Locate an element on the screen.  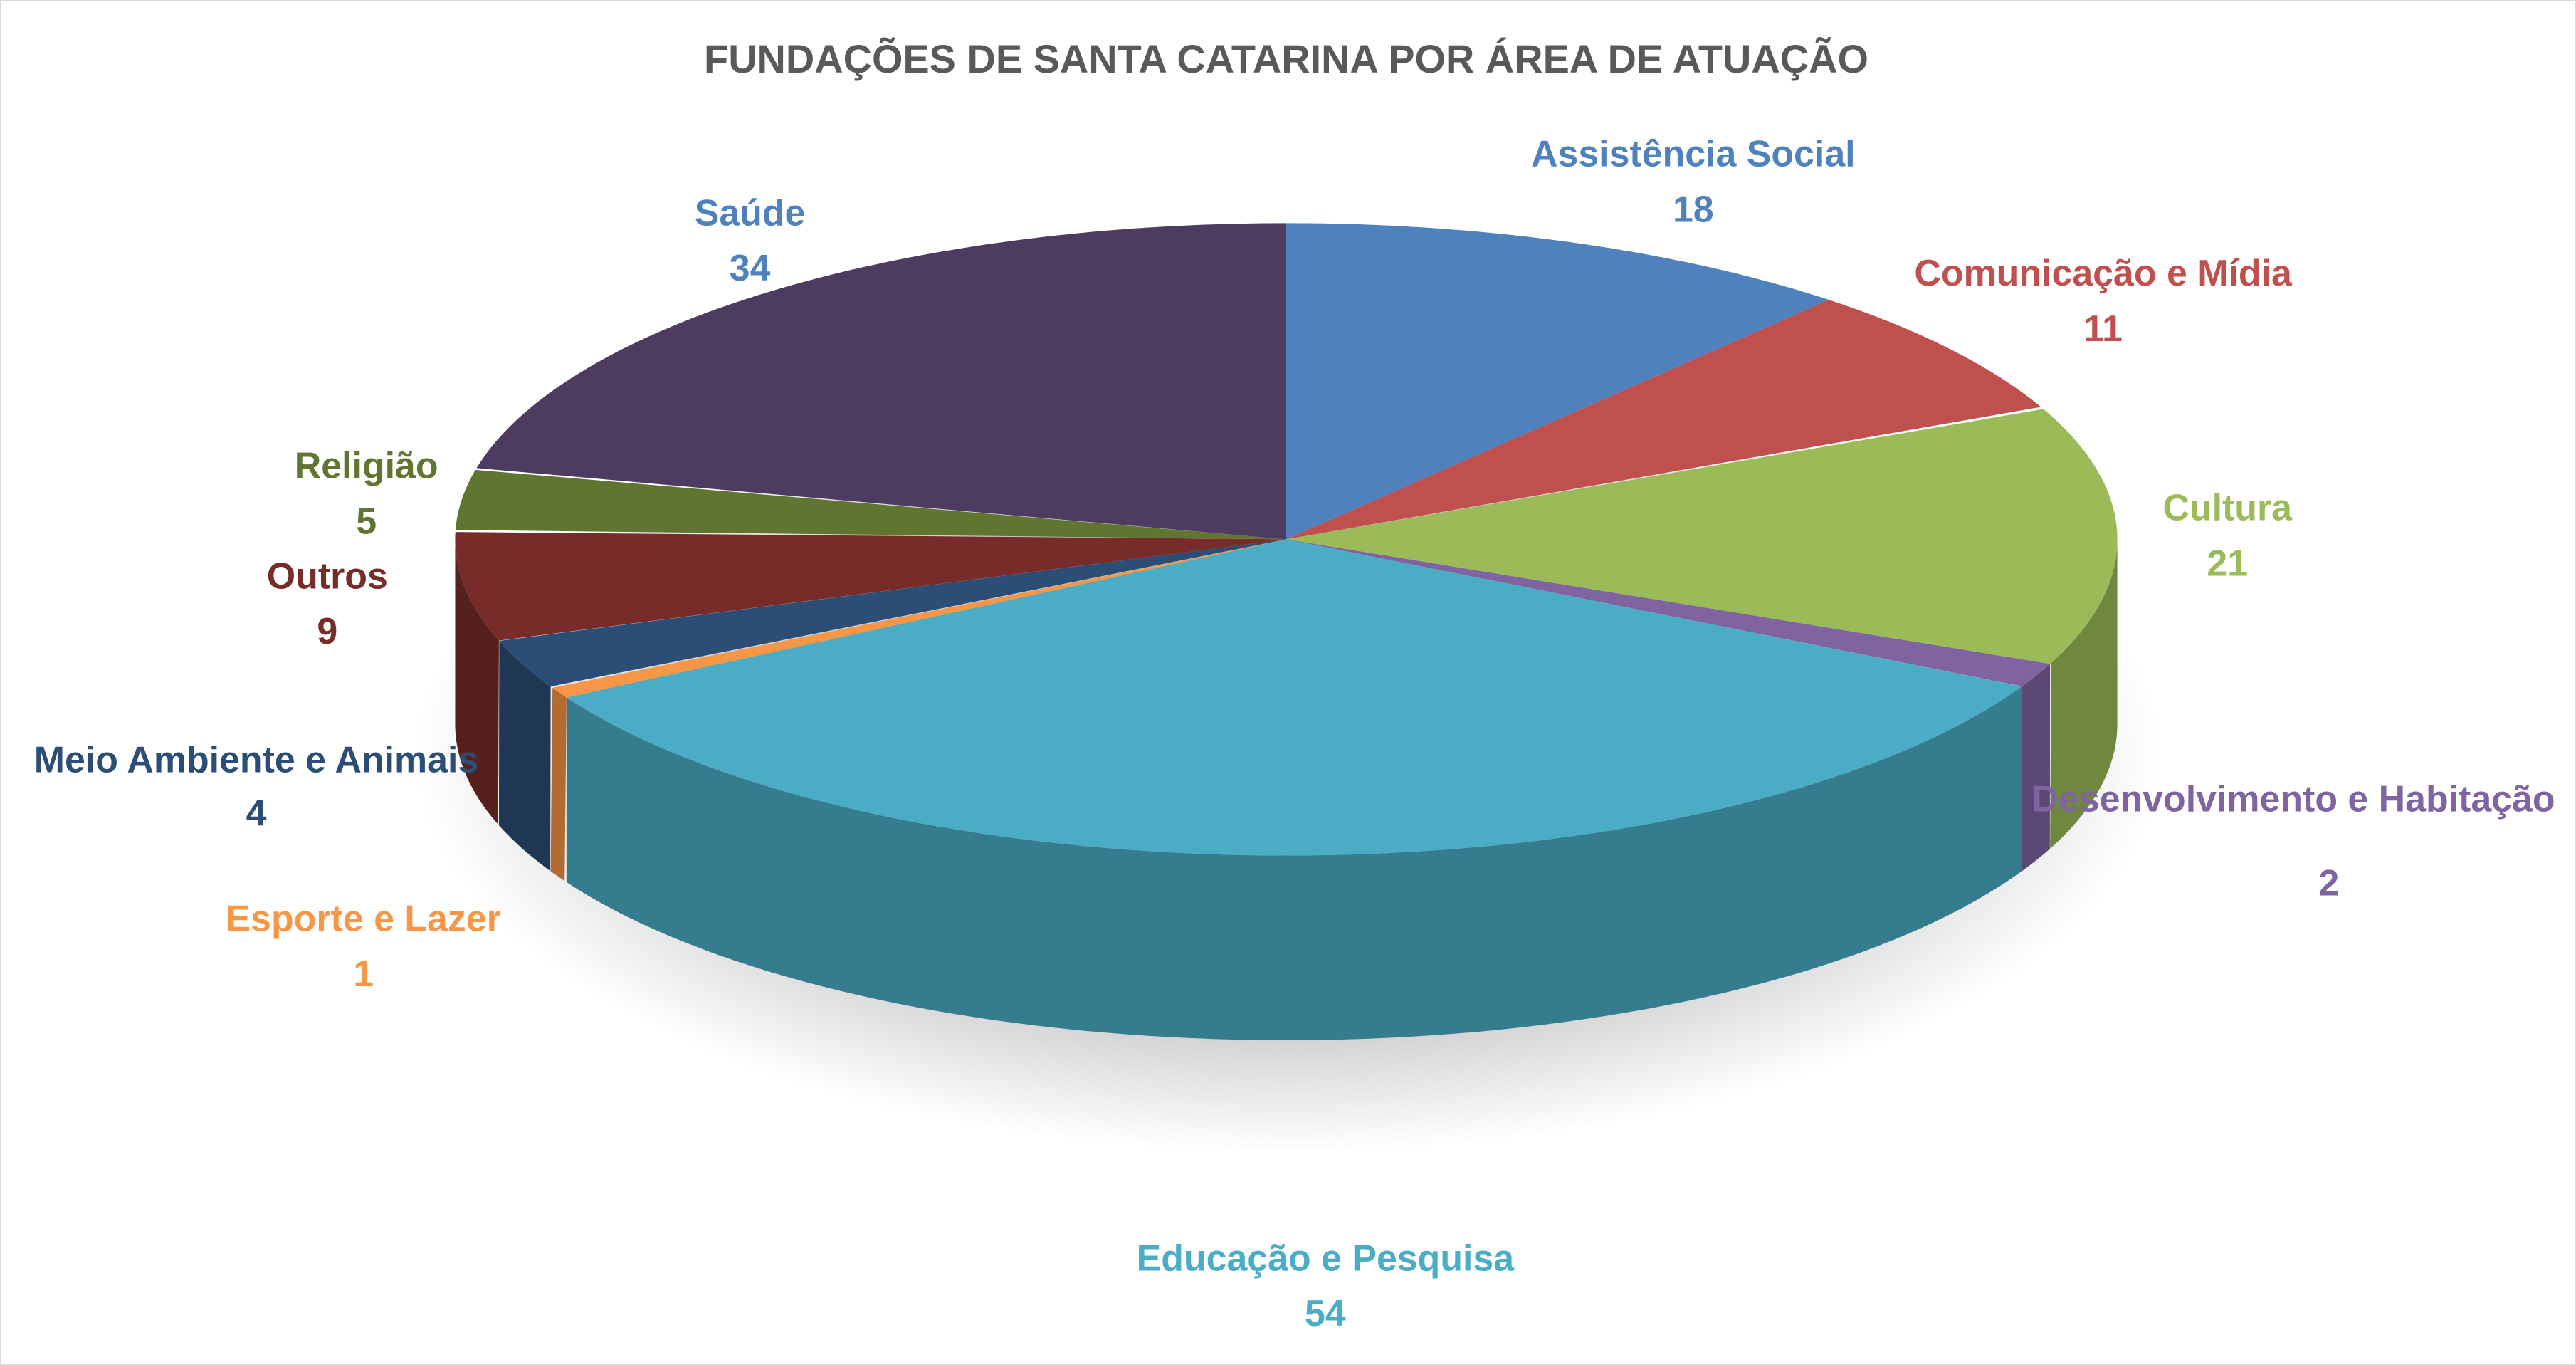
label-esporte-lazer: Esporte e Lazer is located at coordinates (363, 917).